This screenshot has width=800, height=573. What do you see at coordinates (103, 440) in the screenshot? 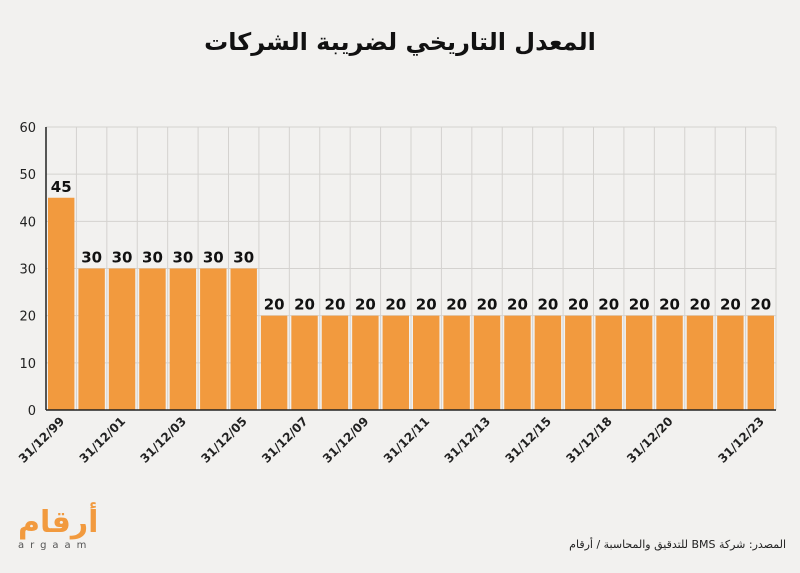
I see `x-tick-label: 31/12/01` at bounding box center [103, 440].